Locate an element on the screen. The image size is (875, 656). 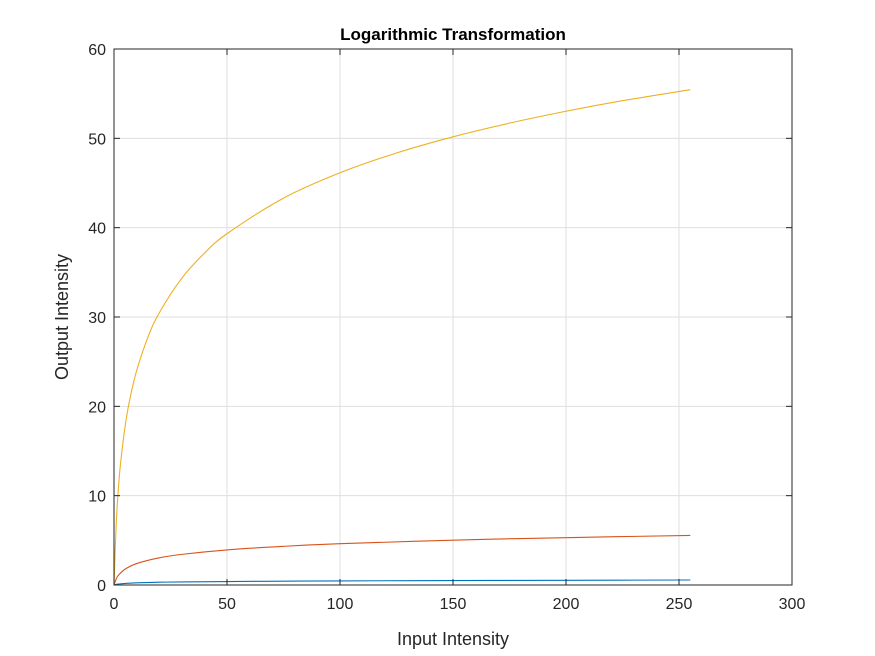
y-tick-label: 0 is located at coordinates (101, 586).